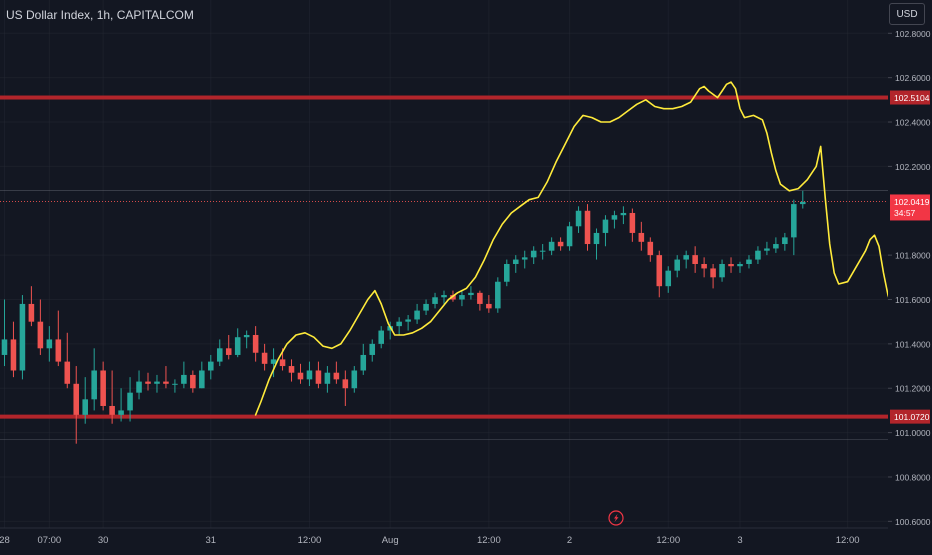  What do you see at coordinates (913, 522) in the screenshot?
I see `y-tick-label: 100.6000` at bounding box center [913, 522].